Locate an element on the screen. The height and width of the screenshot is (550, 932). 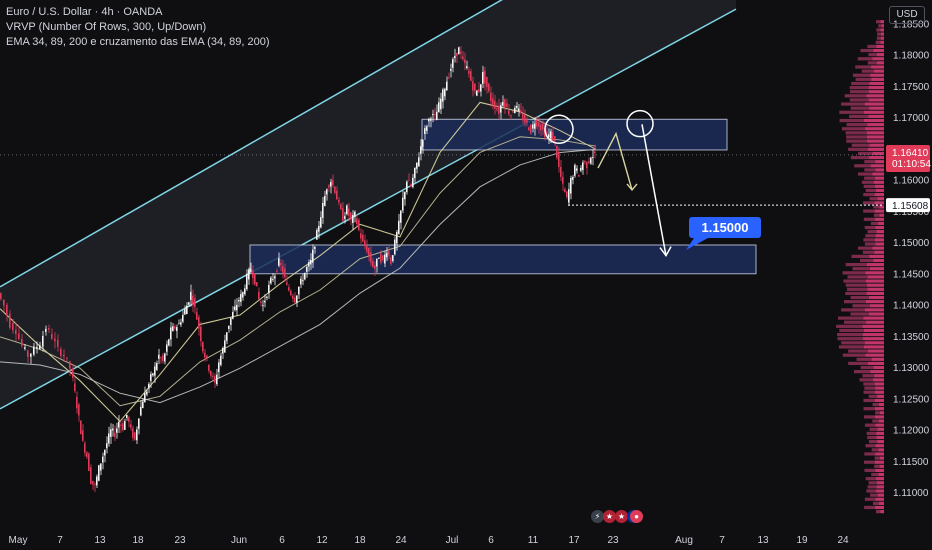
event-flash-icon: ⚡ is located at coordinates (597, 516).